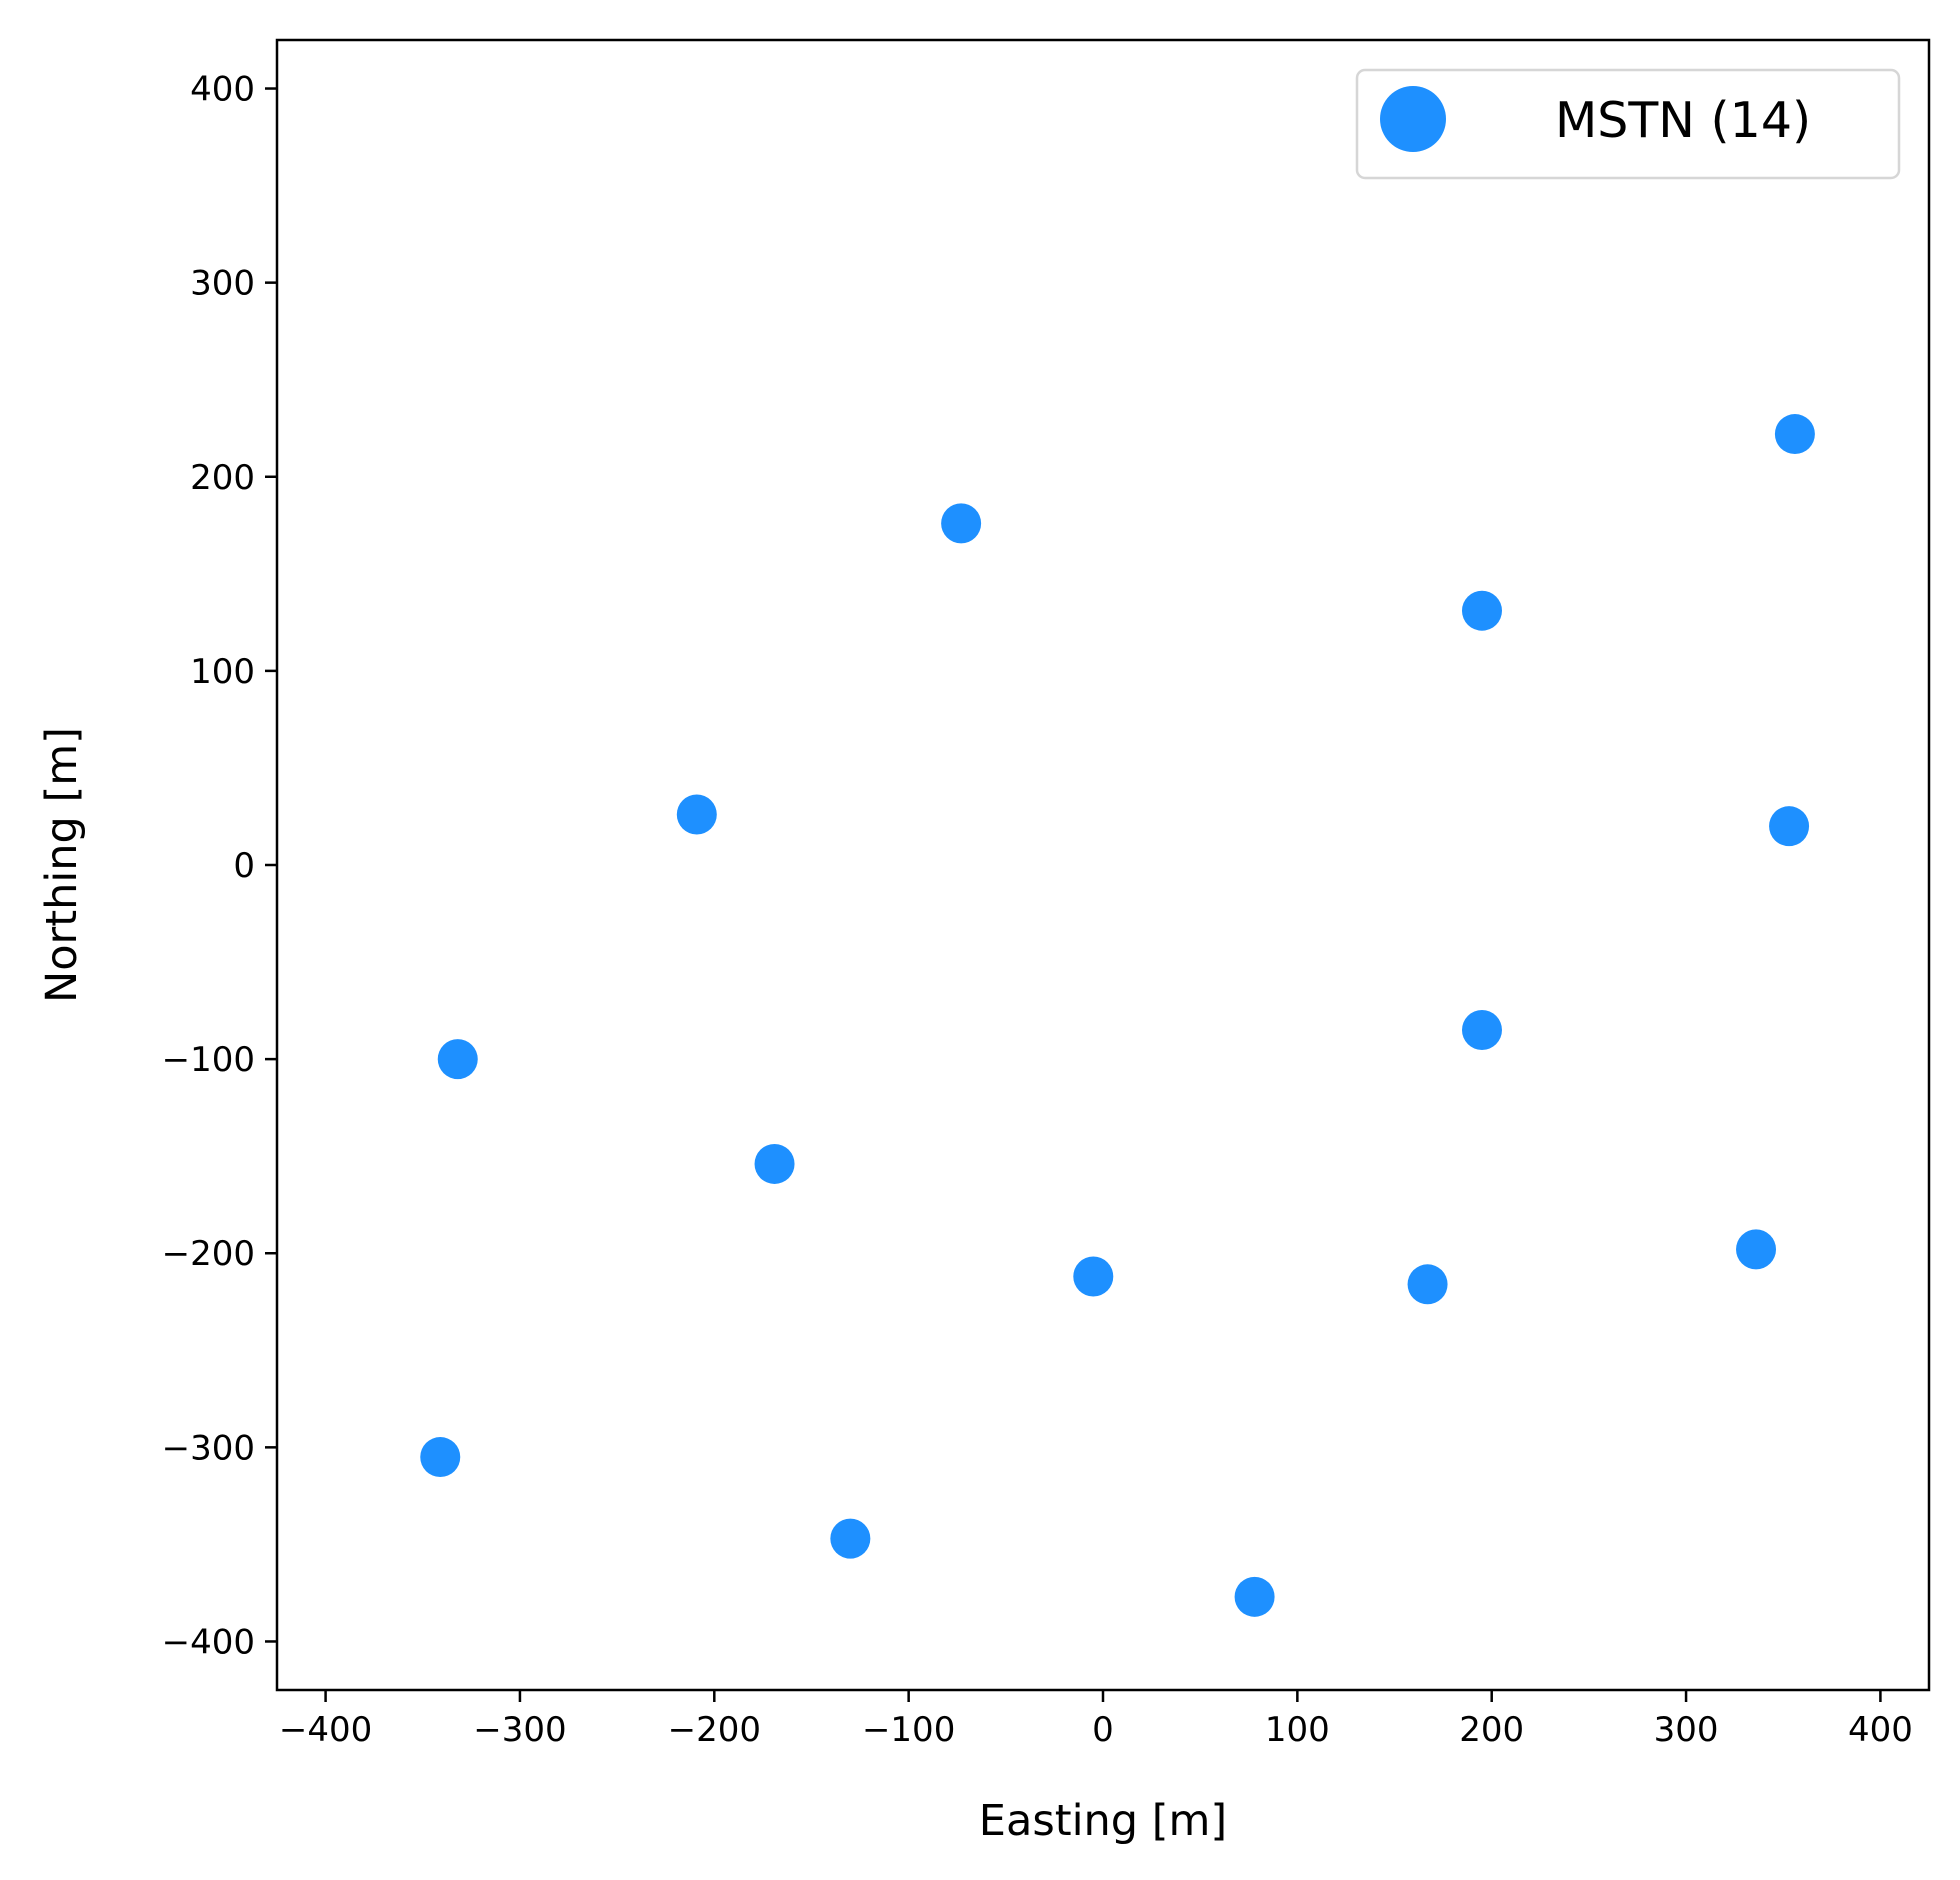 The image size is (1960, 1880). I want to click on y-tick-label: 300, so click(222, 284).